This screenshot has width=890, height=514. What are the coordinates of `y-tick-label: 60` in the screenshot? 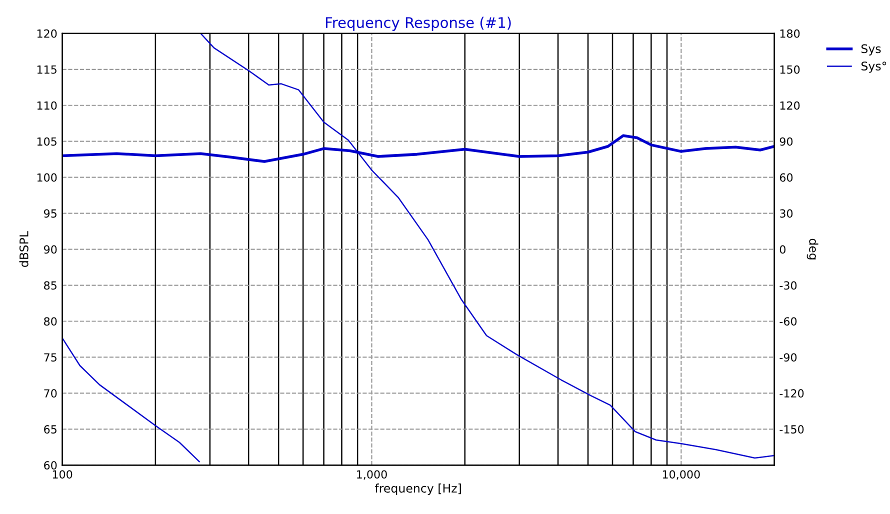 It's located at (50, 465).